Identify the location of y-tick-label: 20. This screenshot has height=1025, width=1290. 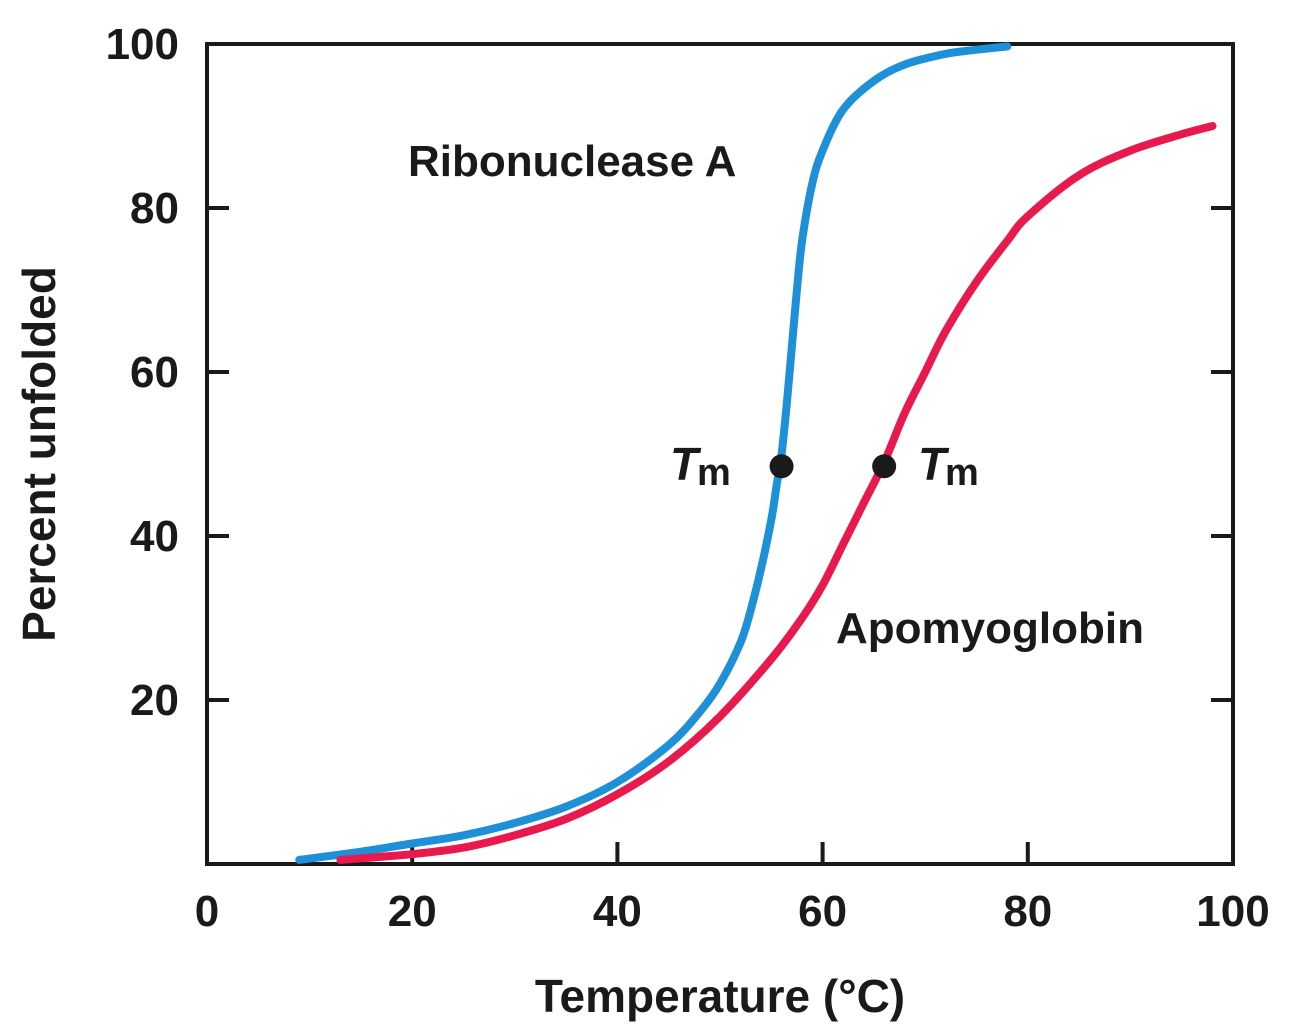
(154, 700).